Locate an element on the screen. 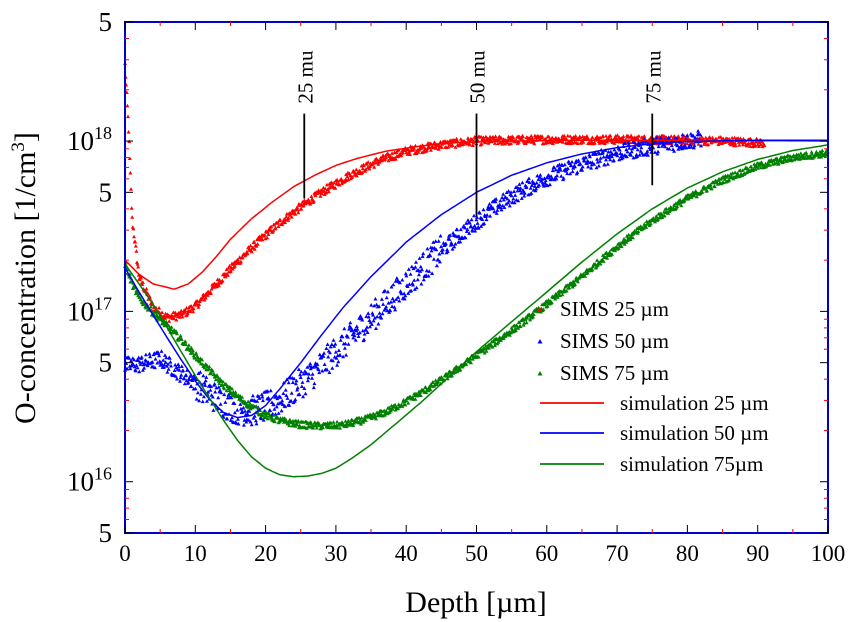 The height and width of the screenshot is (622, 864). x-tick-label: 40 is located at coordinates (406, 553).